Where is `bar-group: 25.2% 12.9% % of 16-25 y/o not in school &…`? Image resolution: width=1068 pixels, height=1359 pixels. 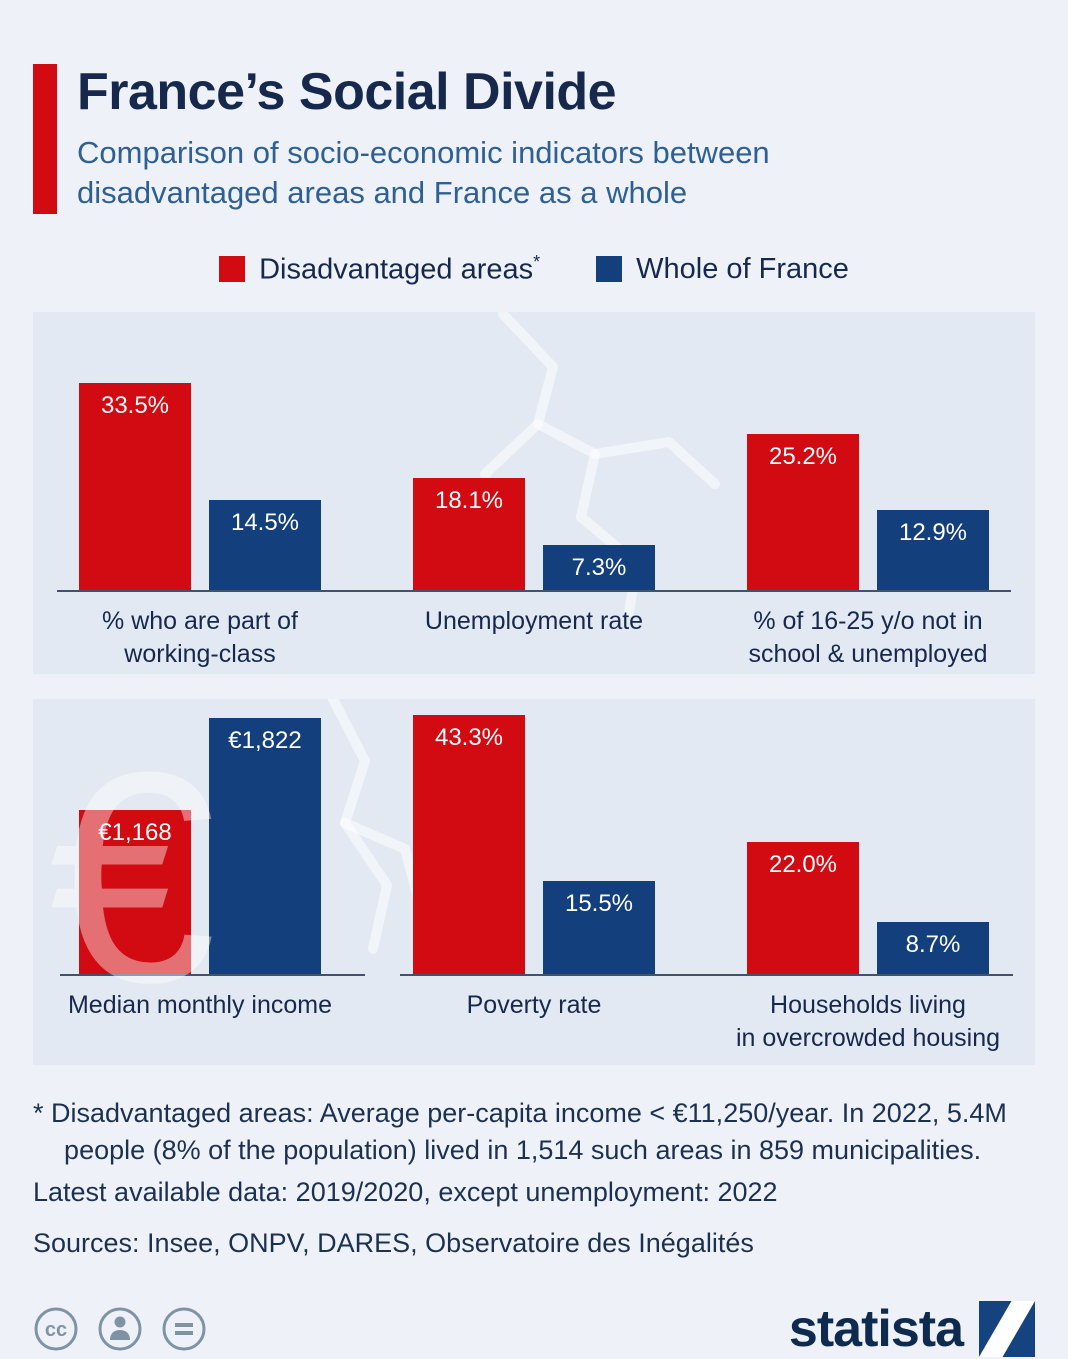 bar-group: 25.2% 12.9% % of 16-25 y/o not in school &… is located at coordinates (868, 491).